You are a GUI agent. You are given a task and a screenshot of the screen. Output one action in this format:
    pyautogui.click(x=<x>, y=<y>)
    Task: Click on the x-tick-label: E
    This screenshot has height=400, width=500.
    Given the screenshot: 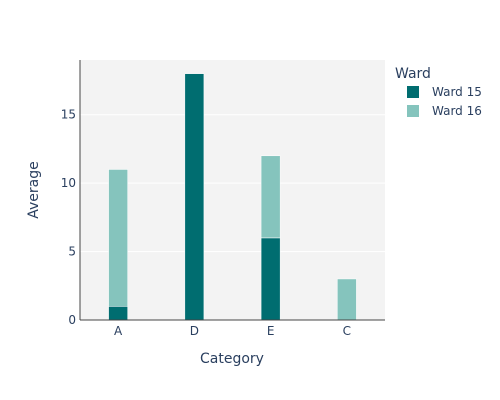 What is the action you would take?
    pyautogui.click(x=271, y=331)
    